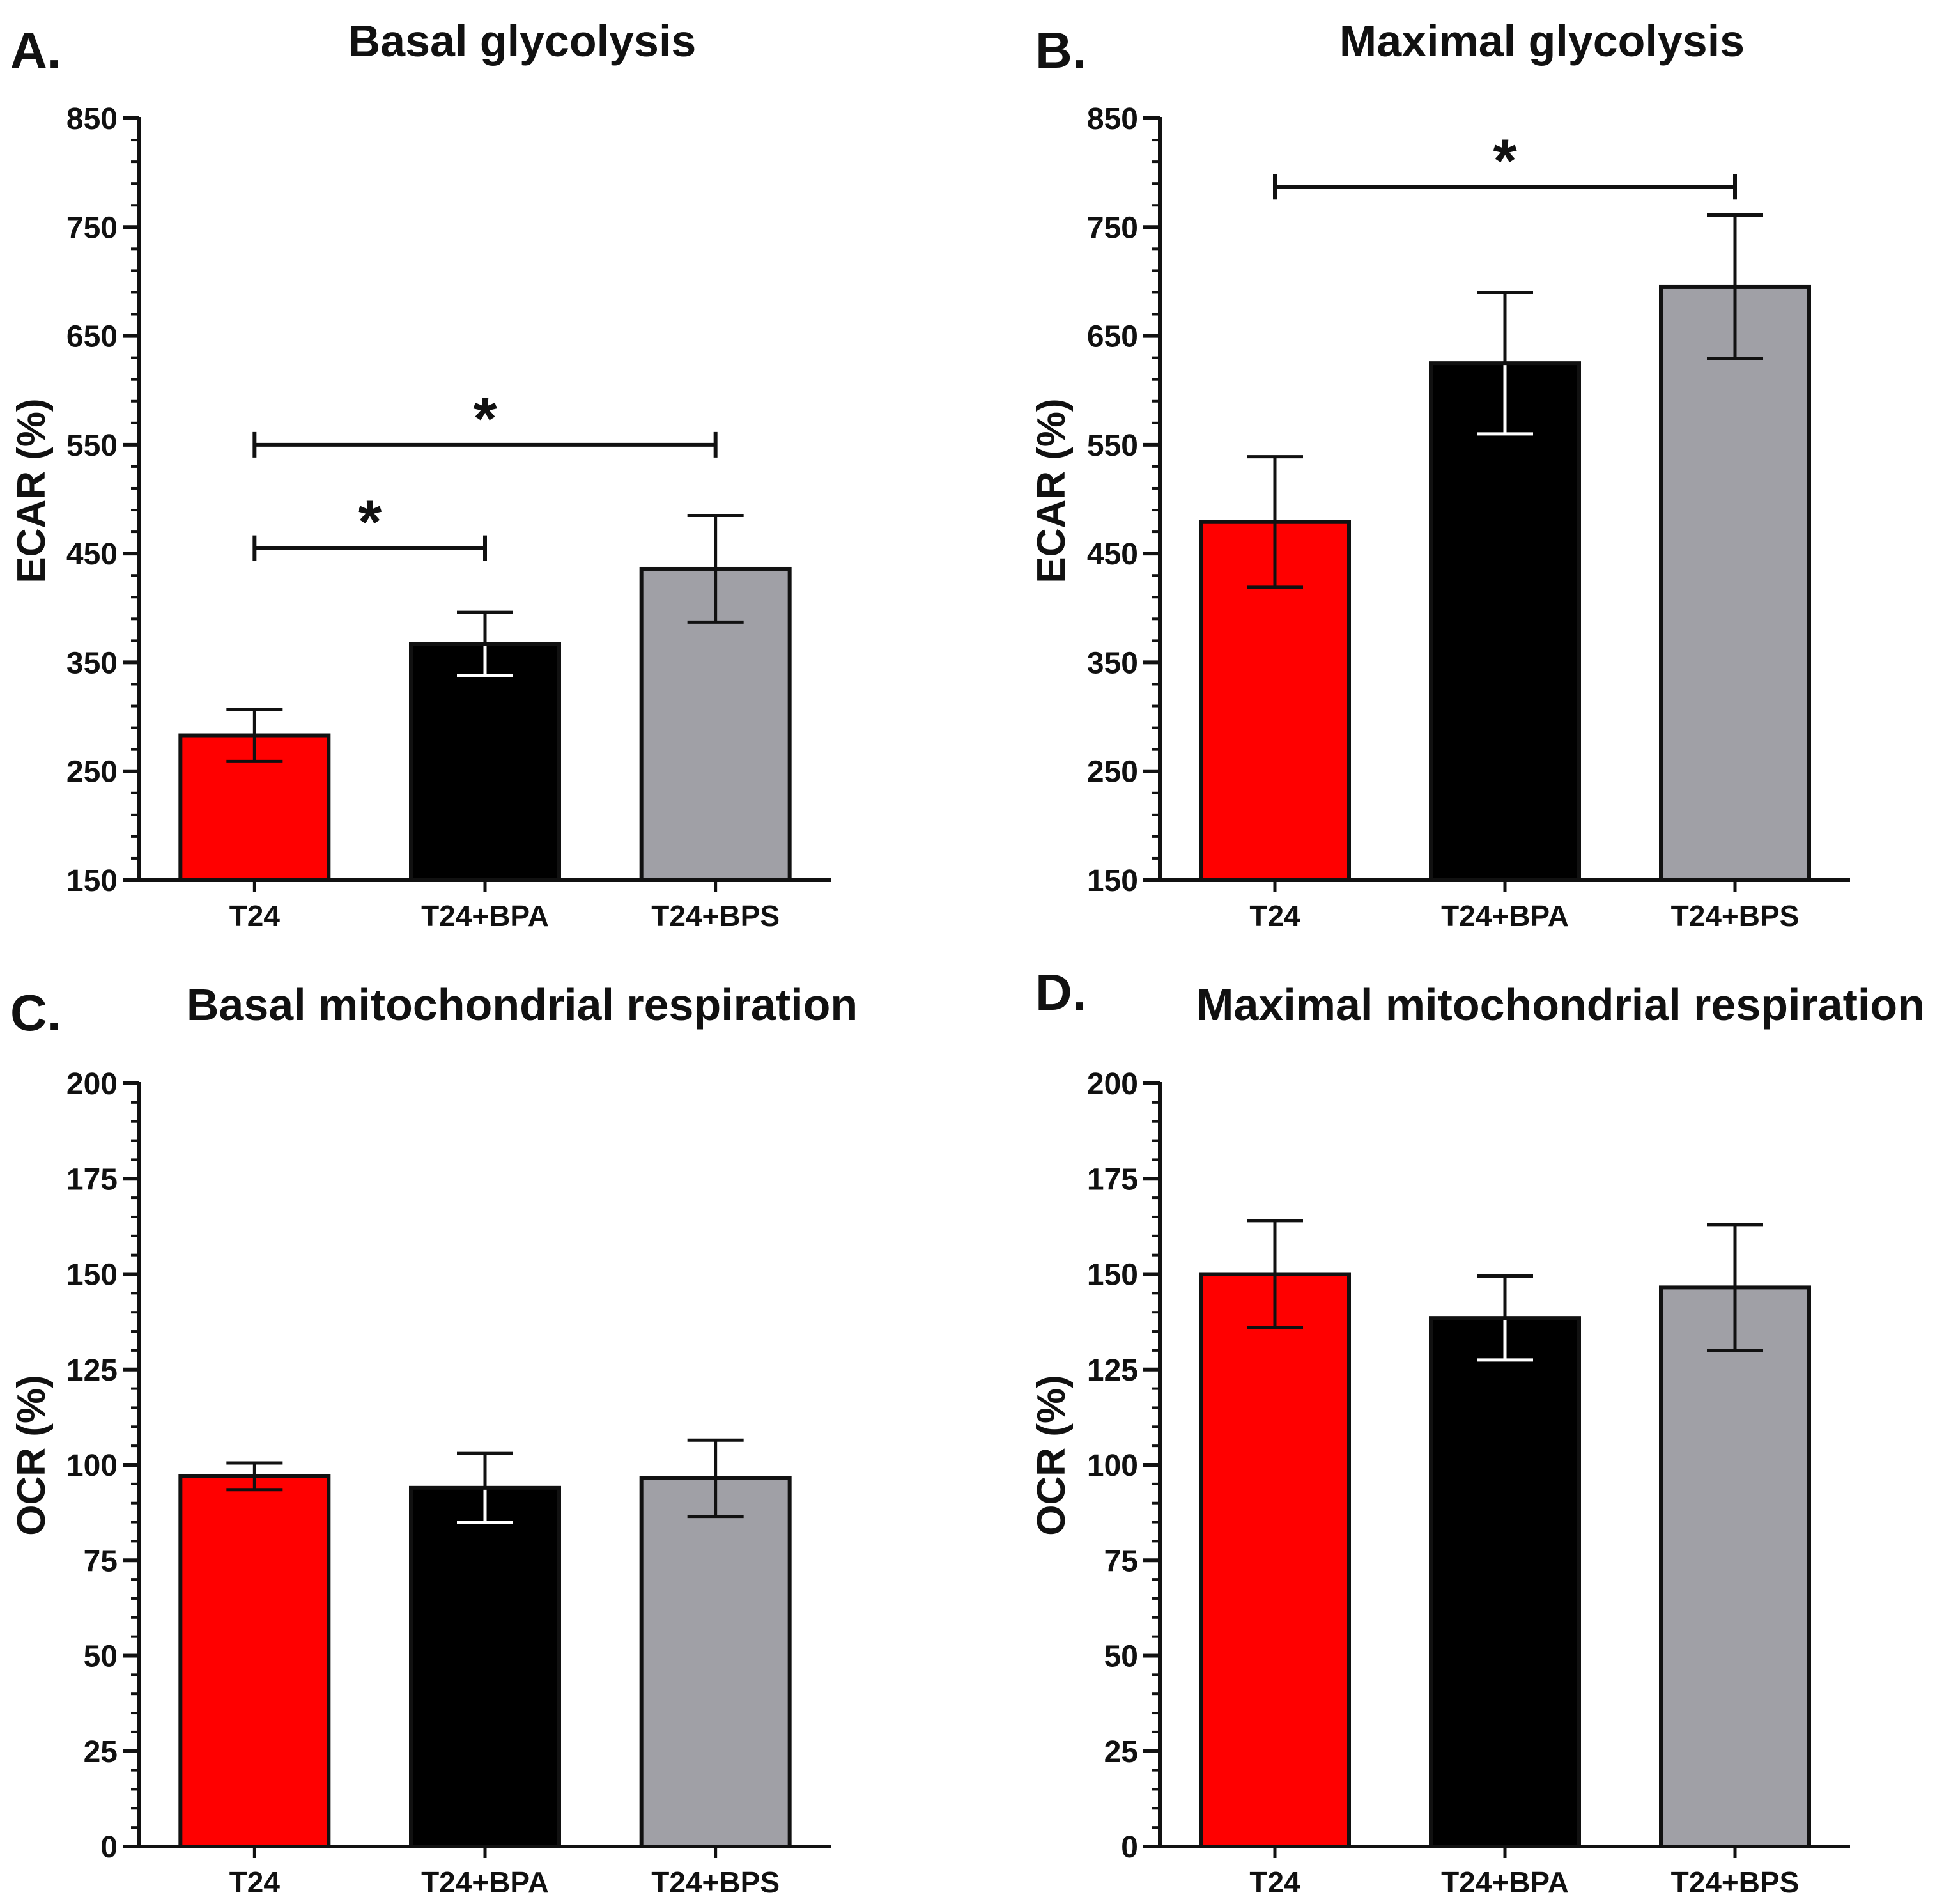 The width and height of the screenshot is (1951, 1904). I want to click on panel-label: A., so click(35, 50).